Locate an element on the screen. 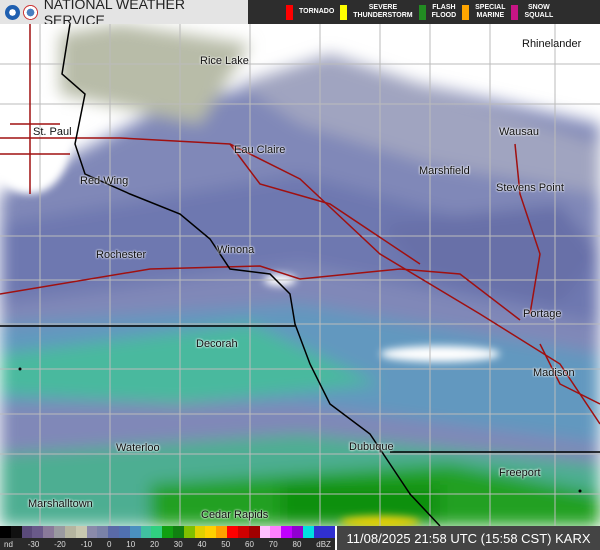 The height and width of the screenshot is (550, 600). city-label: Decorah is located at coordinates (217, 344).